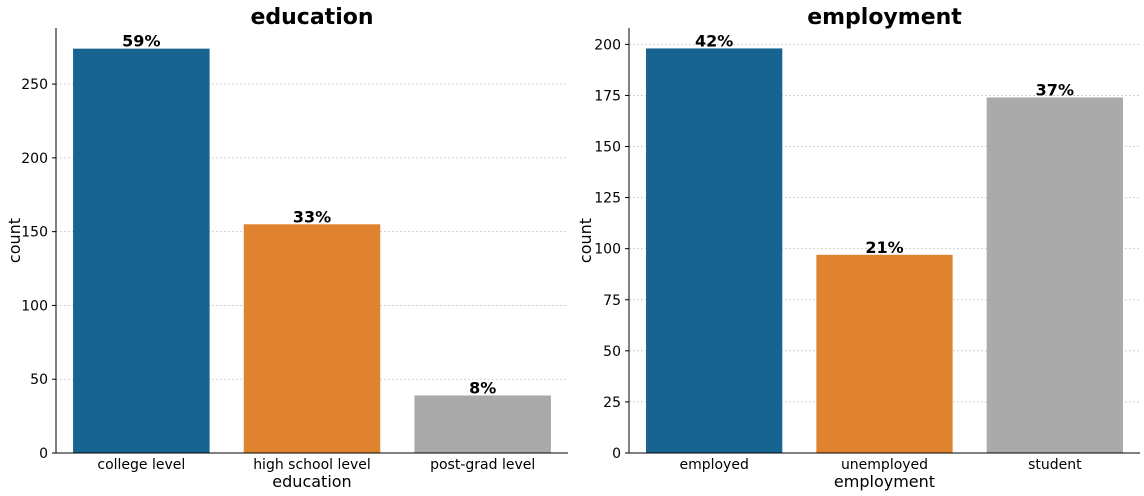  I want to click on education-bar-post-grad-level, so click(482, 424).